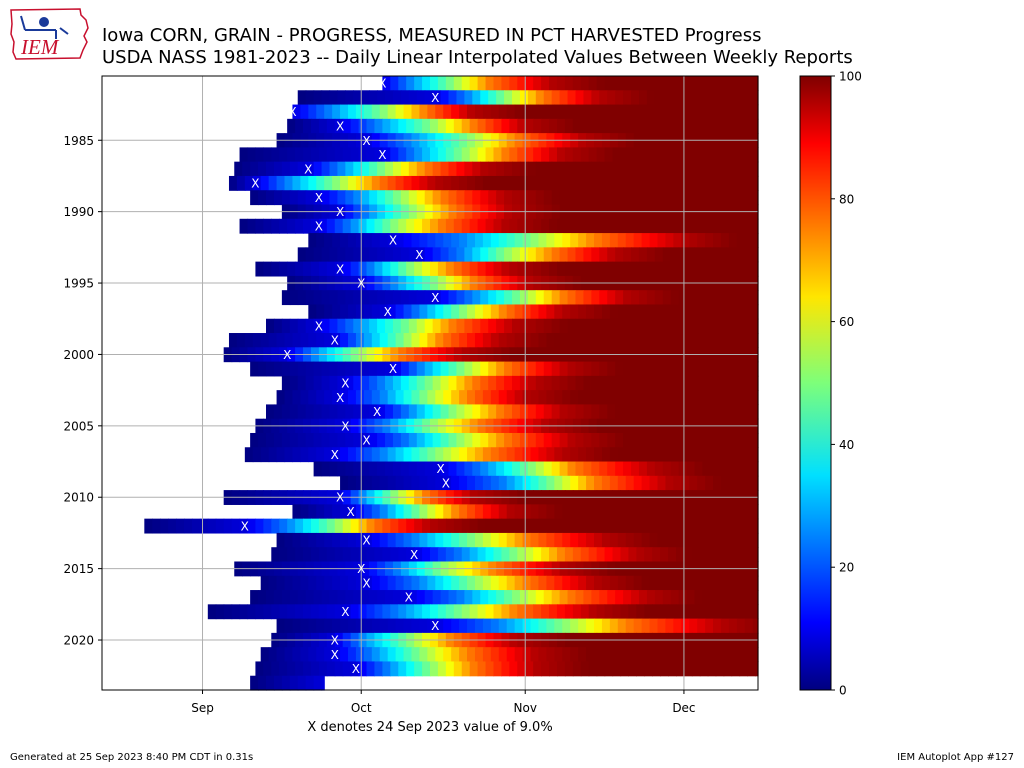  Describe the element at coordinates (335, 455) in the screenshot. I see `x-marker-2007: X` at that location.